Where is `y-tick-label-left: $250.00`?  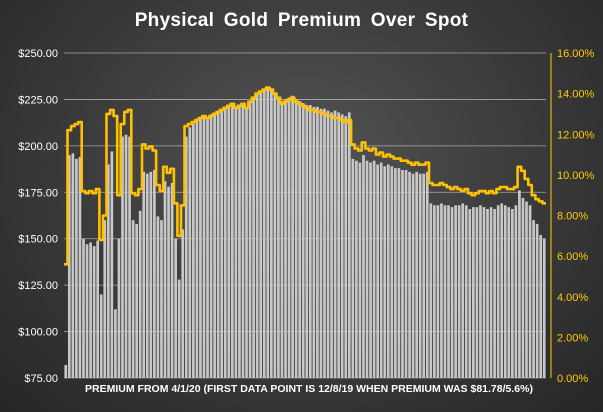 y-tick-label-left: $250.00 is located at coordinates (38, 54).